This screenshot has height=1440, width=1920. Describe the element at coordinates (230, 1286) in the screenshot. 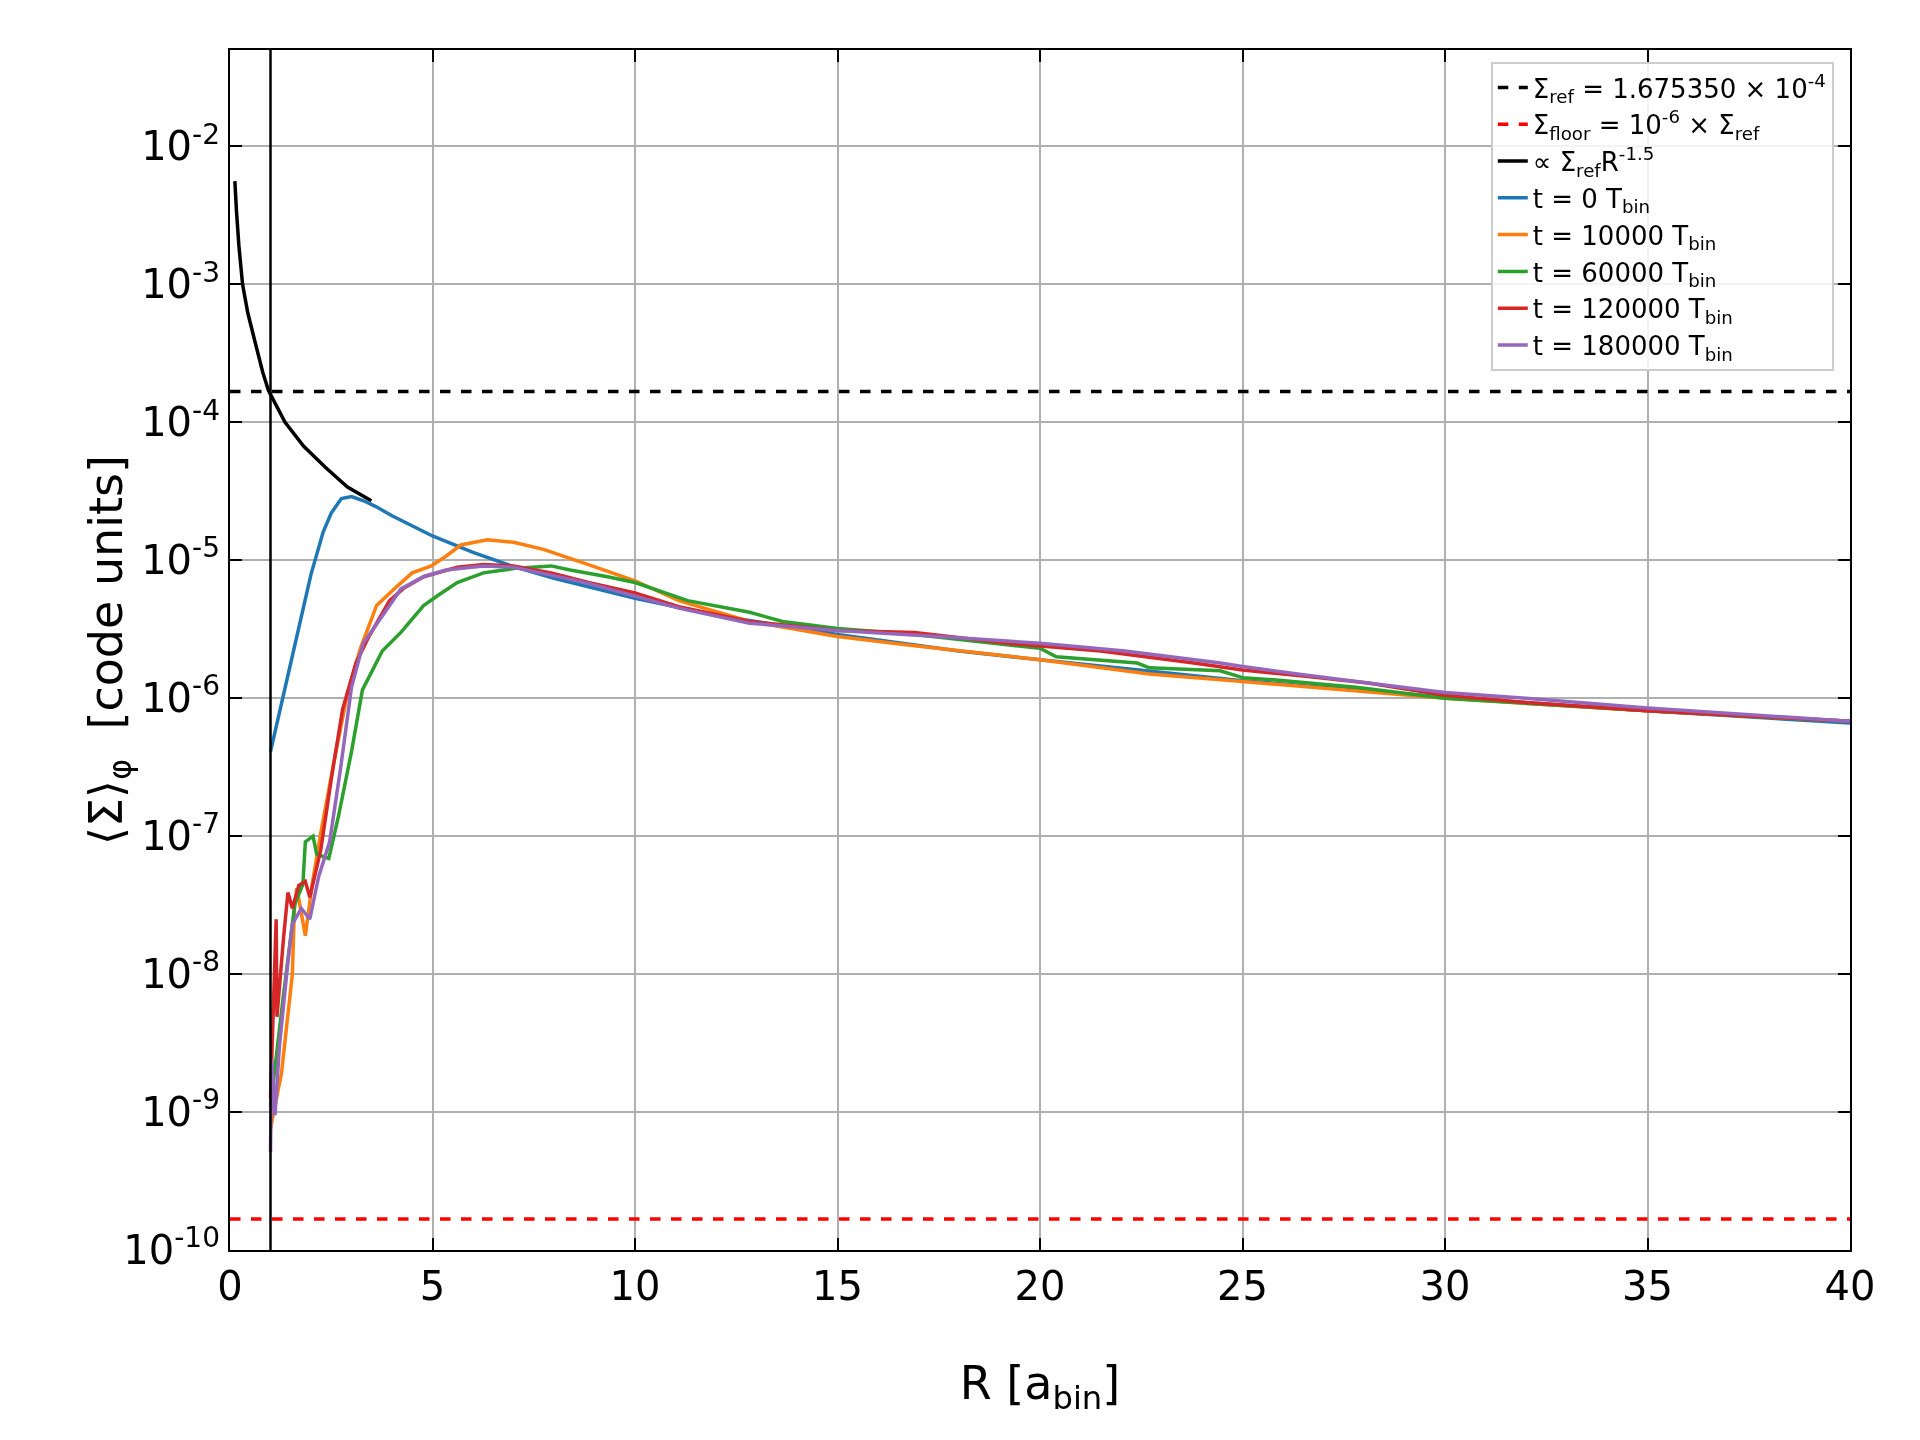

I see `x-tick-label: 0` at that location.